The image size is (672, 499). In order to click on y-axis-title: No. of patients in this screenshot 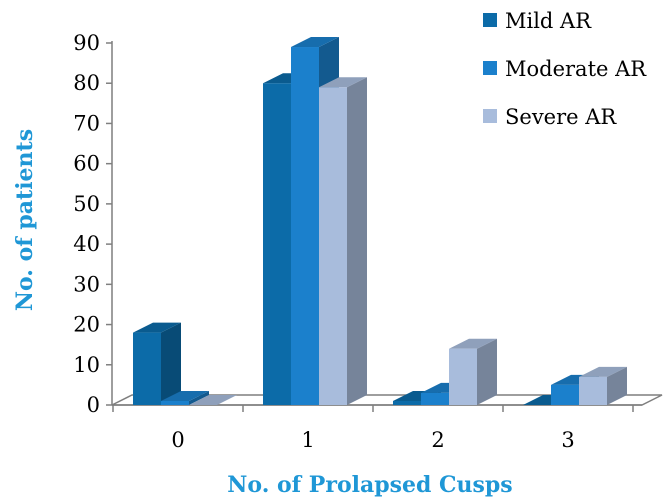, I will do `click(25, 220)`.